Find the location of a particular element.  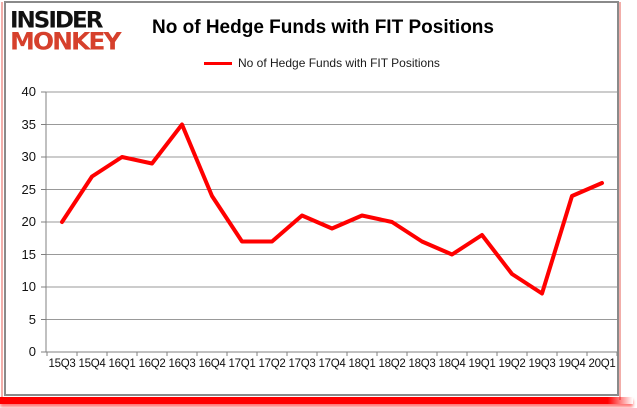

x-axis-label-15Q3: 15Q3 is located at coordinates (62, 364).